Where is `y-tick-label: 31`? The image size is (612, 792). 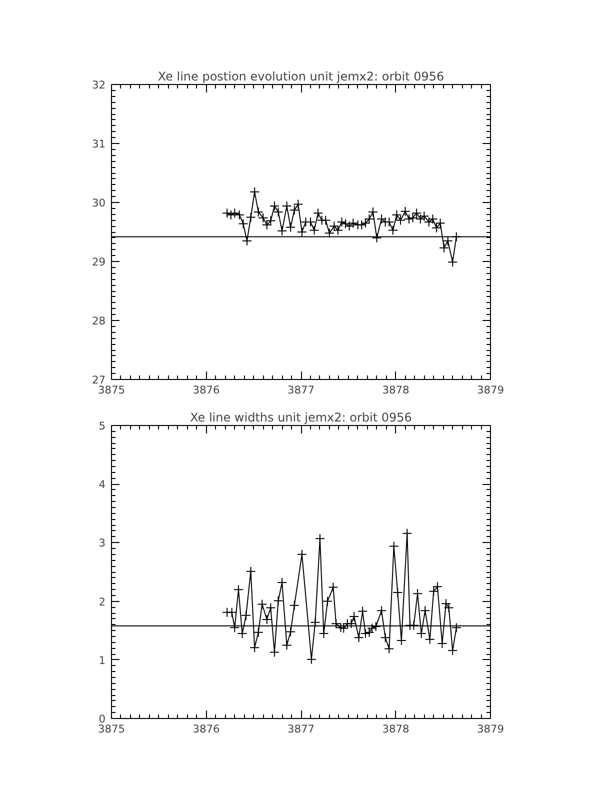
y-tick-label: 31 is located at coordinates (99, 144).